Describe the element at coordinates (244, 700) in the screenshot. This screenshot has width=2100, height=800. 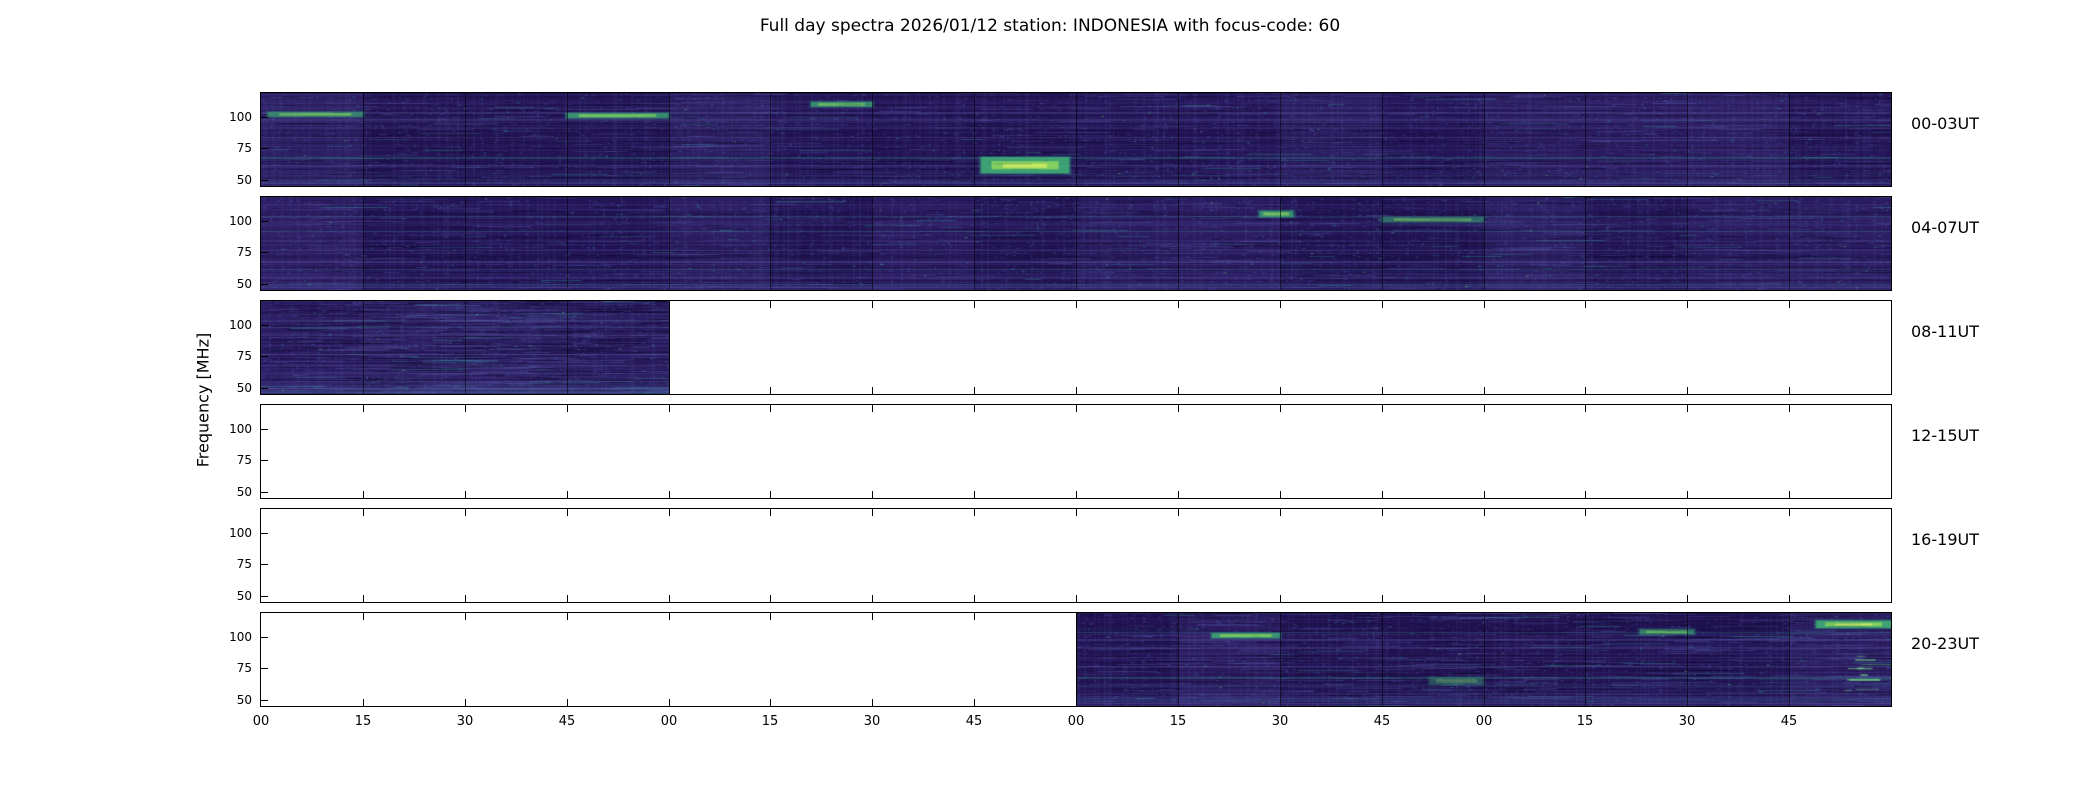
I see `ytick-label: 50` at that location.